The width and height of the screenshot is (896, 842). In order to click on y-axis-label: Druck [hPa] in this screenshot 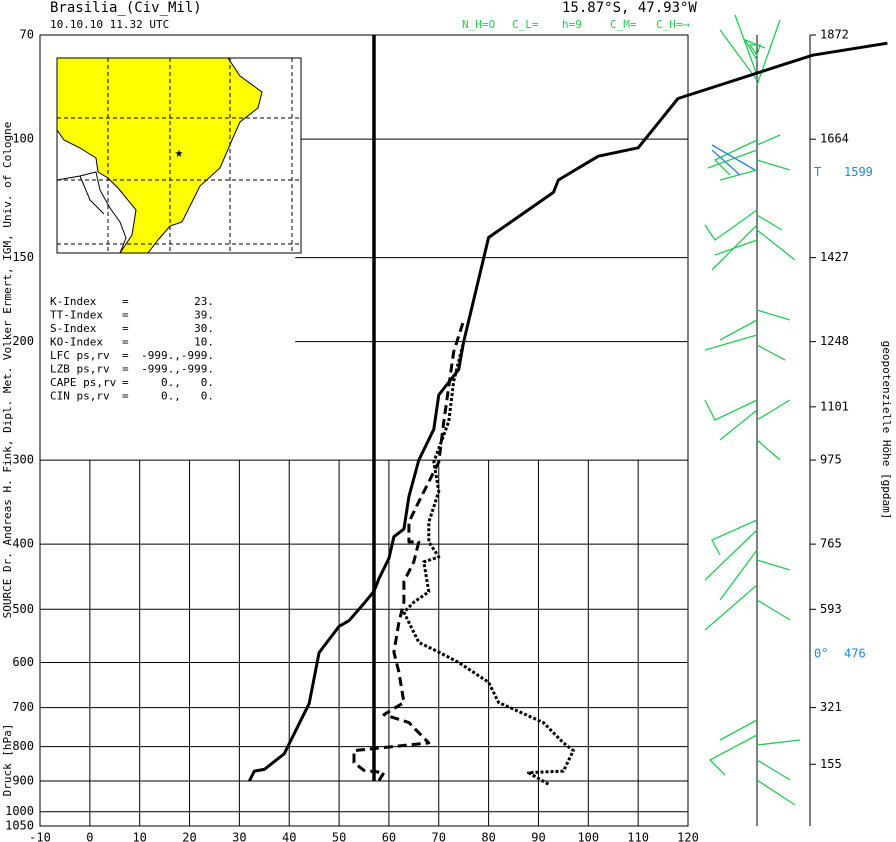, I will do `click(7, 760)`.